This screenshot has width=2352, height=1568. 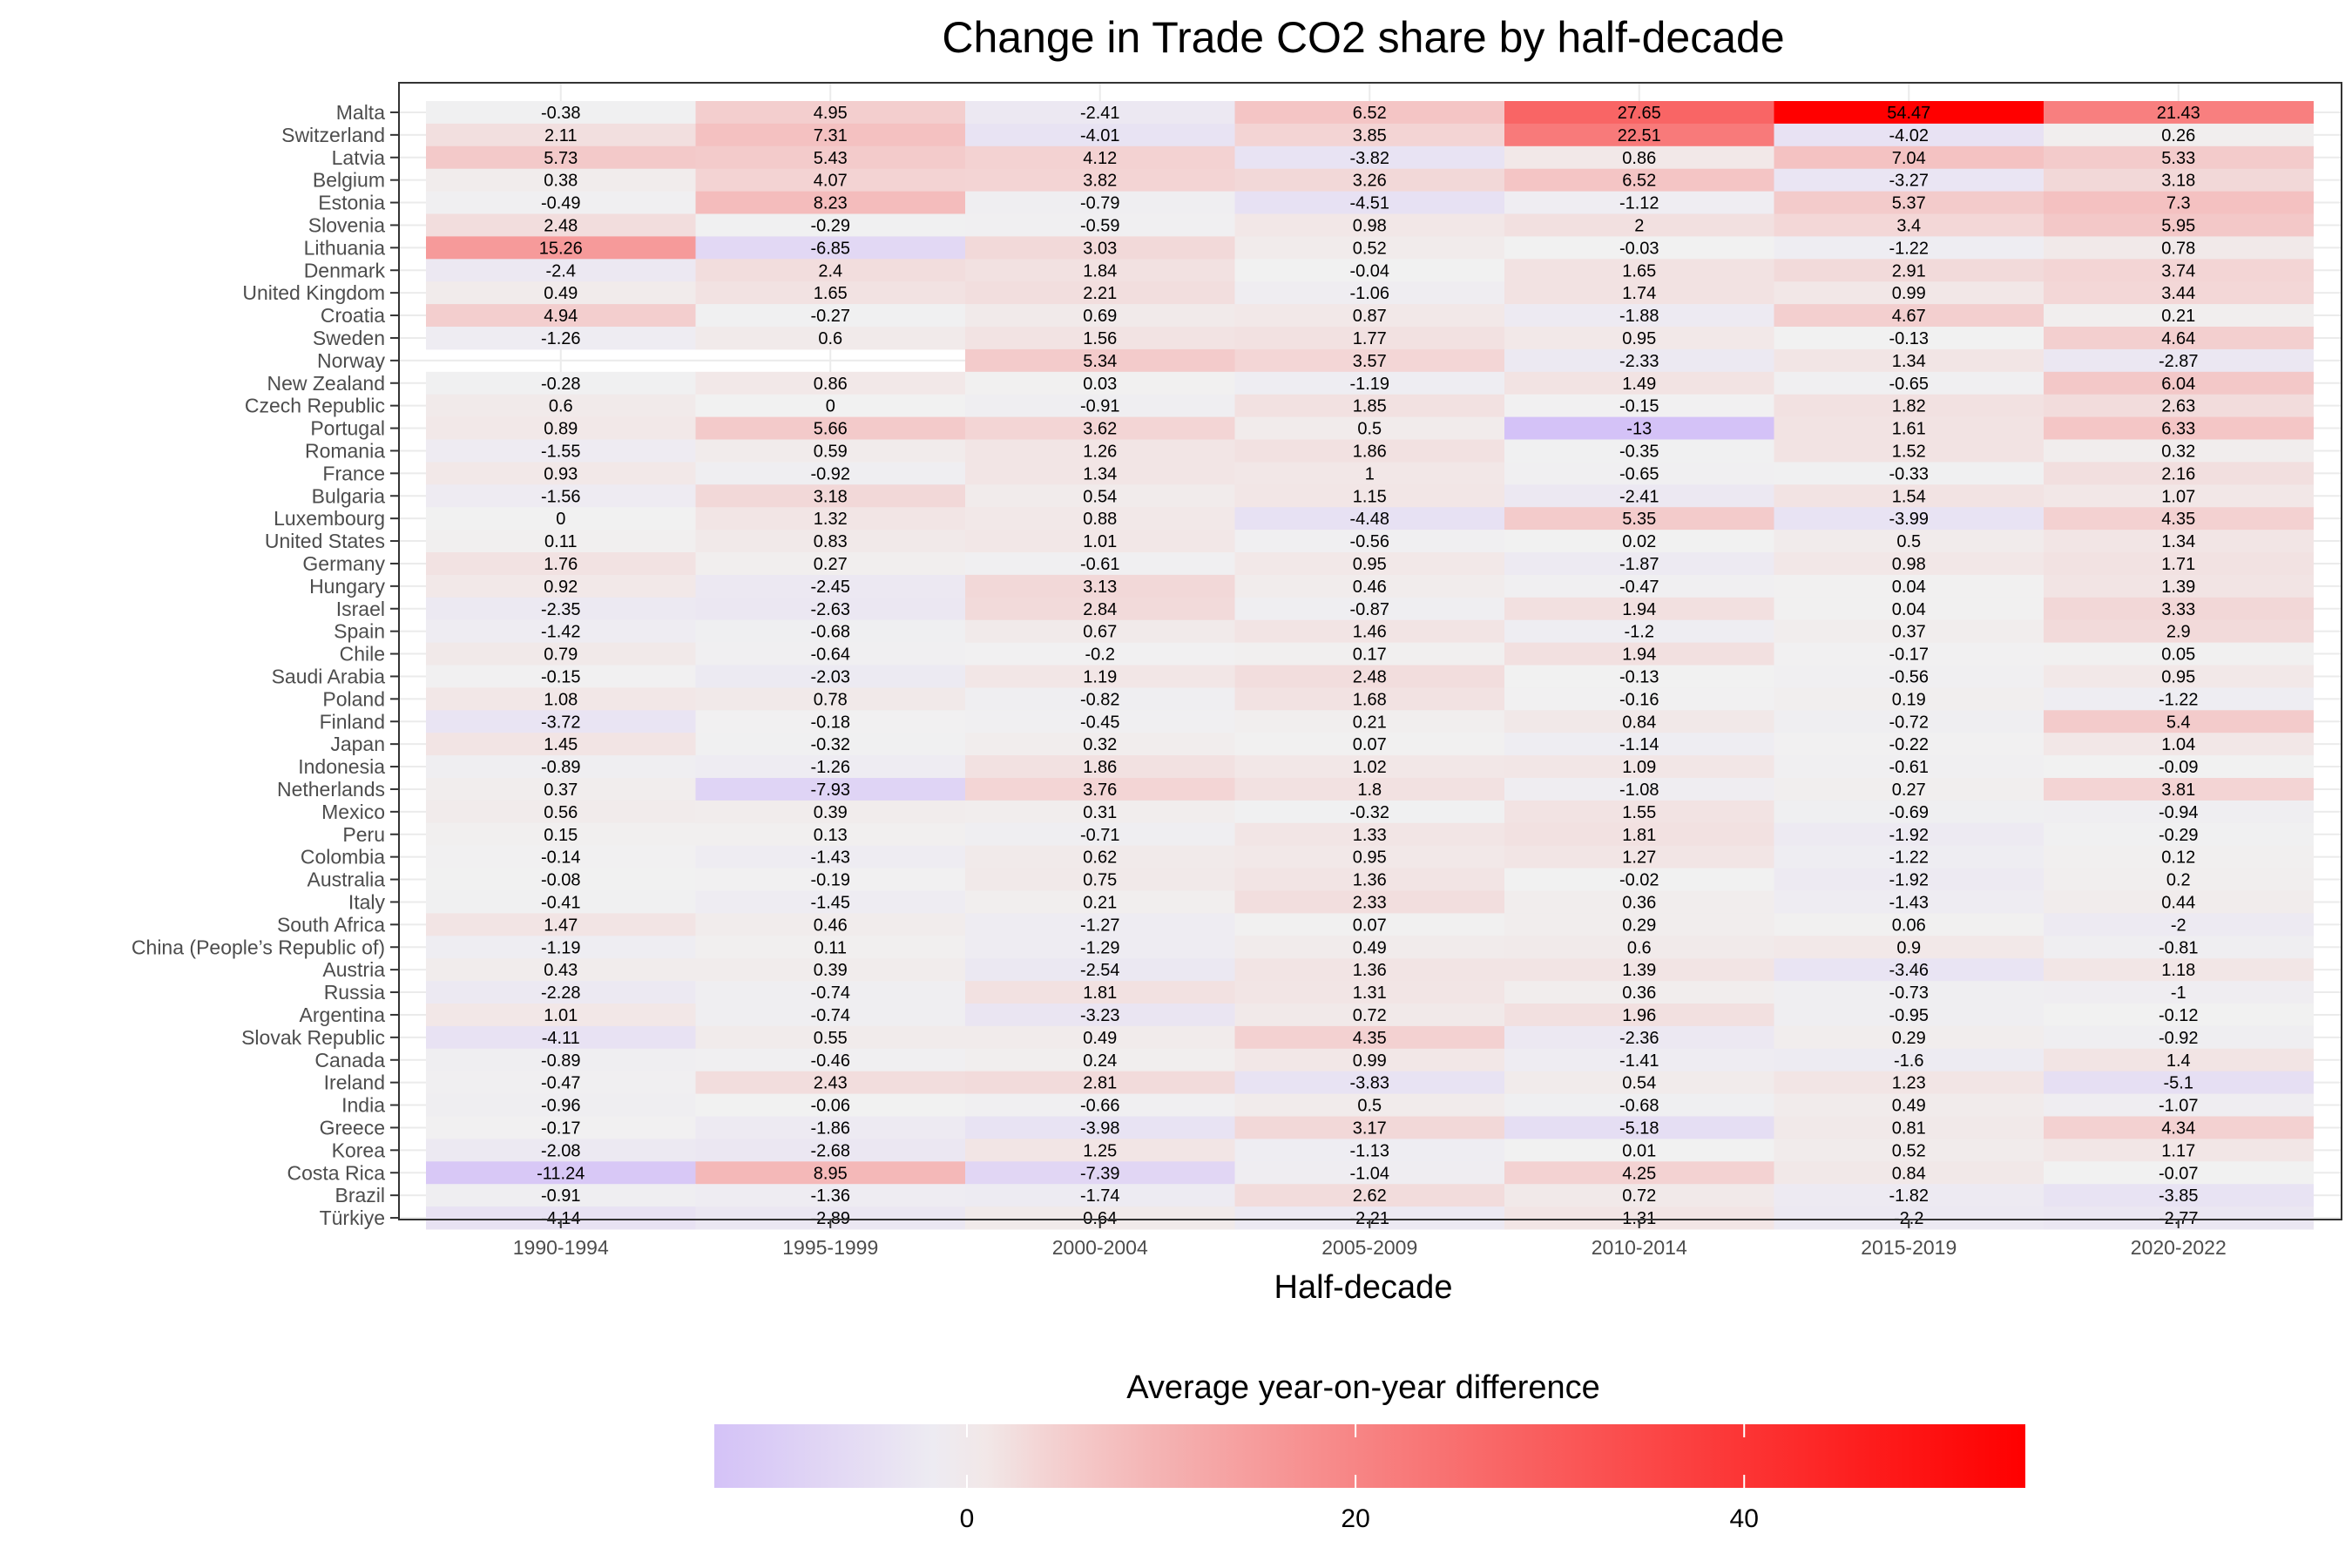 I want to click on cell-value-label: -0.82, so click(x=1100, y=699).